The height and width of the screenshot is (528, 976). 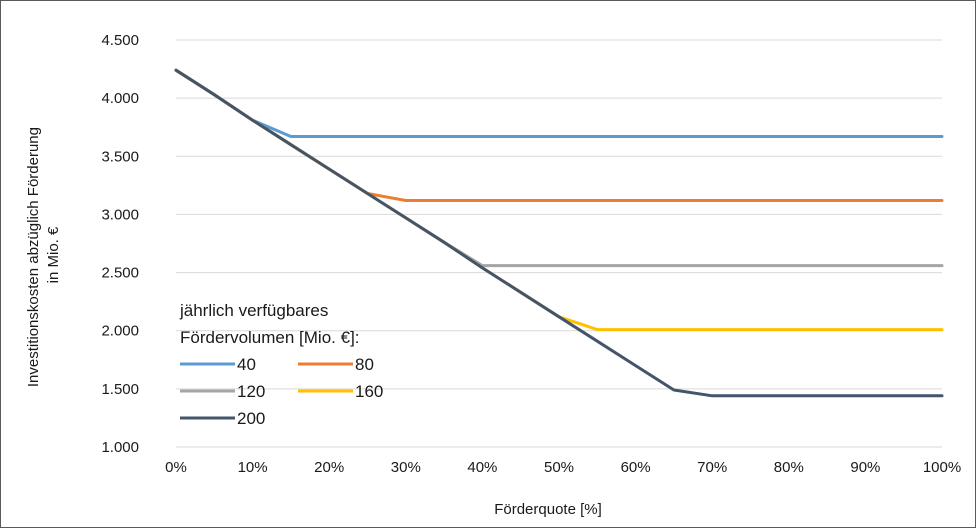 I want to click on y-axis-ticks: 1.000 1.500 2.000 2.500 3.000 3.500 4.000 4.500, so click(x=120, y=244).